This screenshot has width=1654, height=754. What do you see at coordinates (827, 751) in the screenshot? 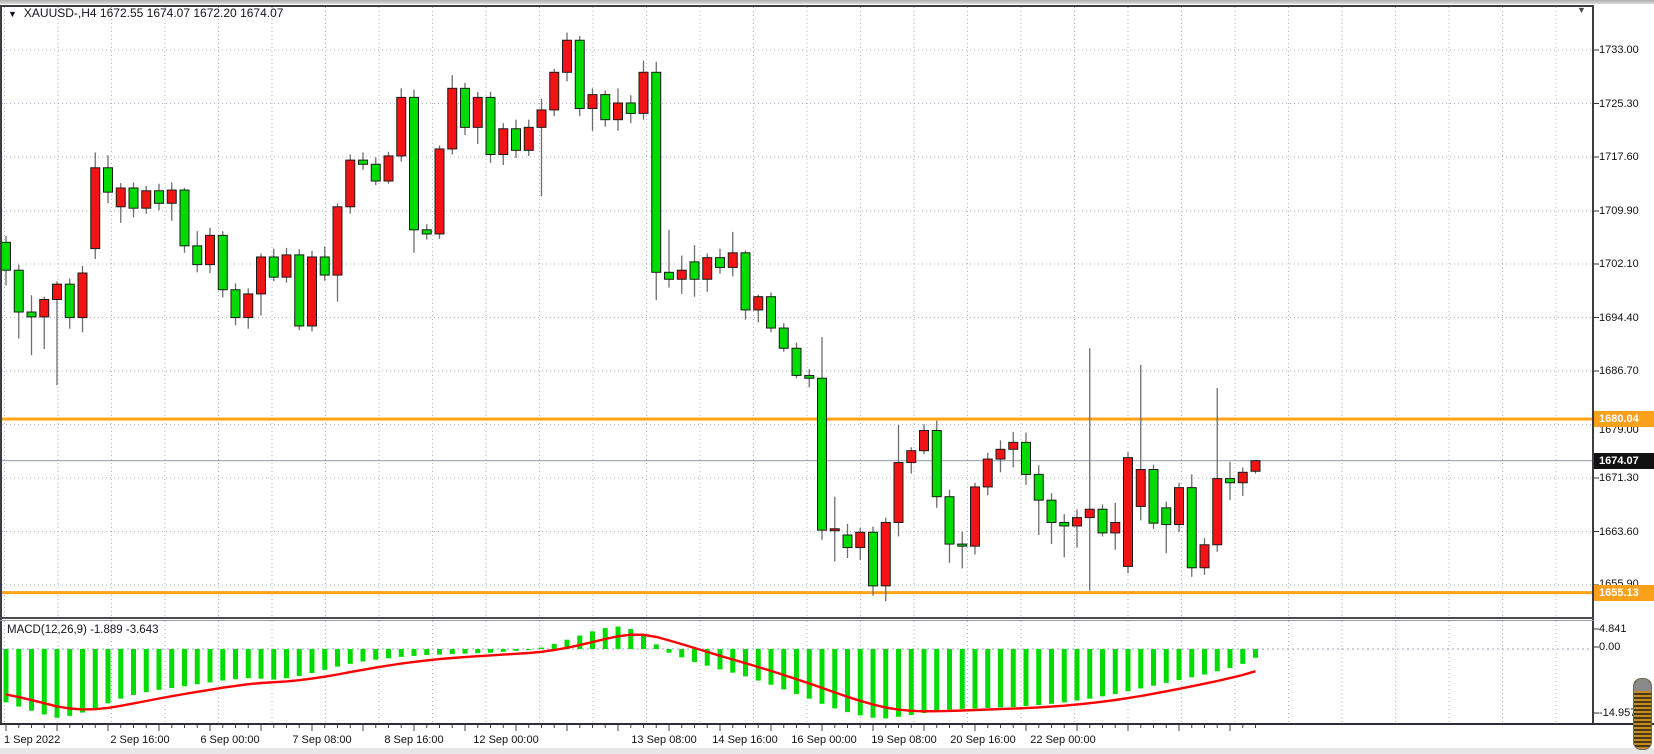
I see `window-bottom-edge` at bounding box center [827, 751].